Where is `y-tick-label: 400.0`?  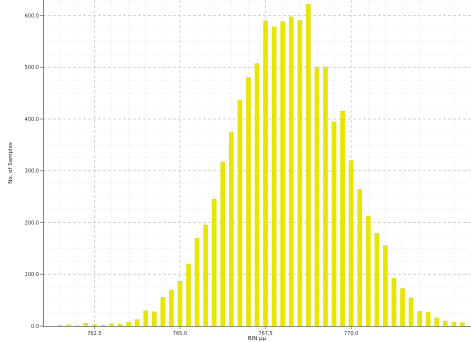 y-tick-label: 400.0 is located at coordinates (32, 120).